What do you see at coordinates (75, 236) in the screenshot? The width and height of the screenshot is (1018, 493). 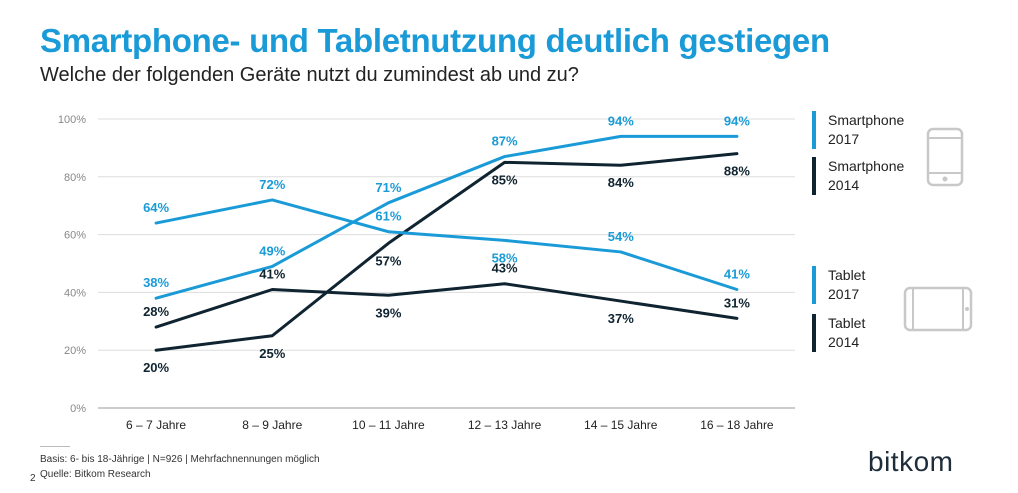 I see `y-tick-label: 60%` at bounding box center [75, 236].